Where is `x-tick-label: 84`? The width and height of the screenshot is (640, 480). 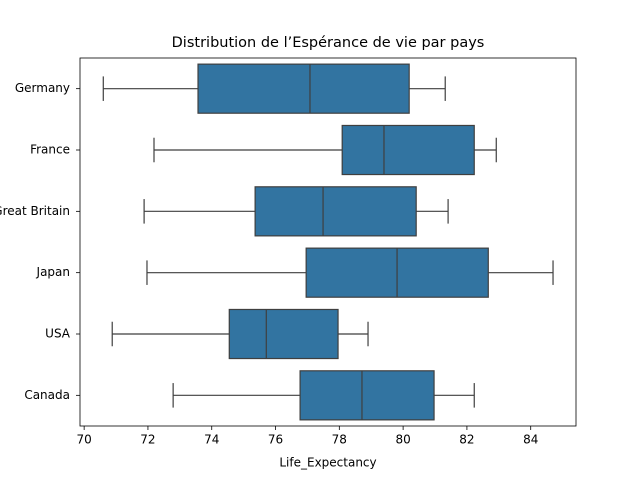 x-tick-label: 84 is located at coordinates (530, 440).